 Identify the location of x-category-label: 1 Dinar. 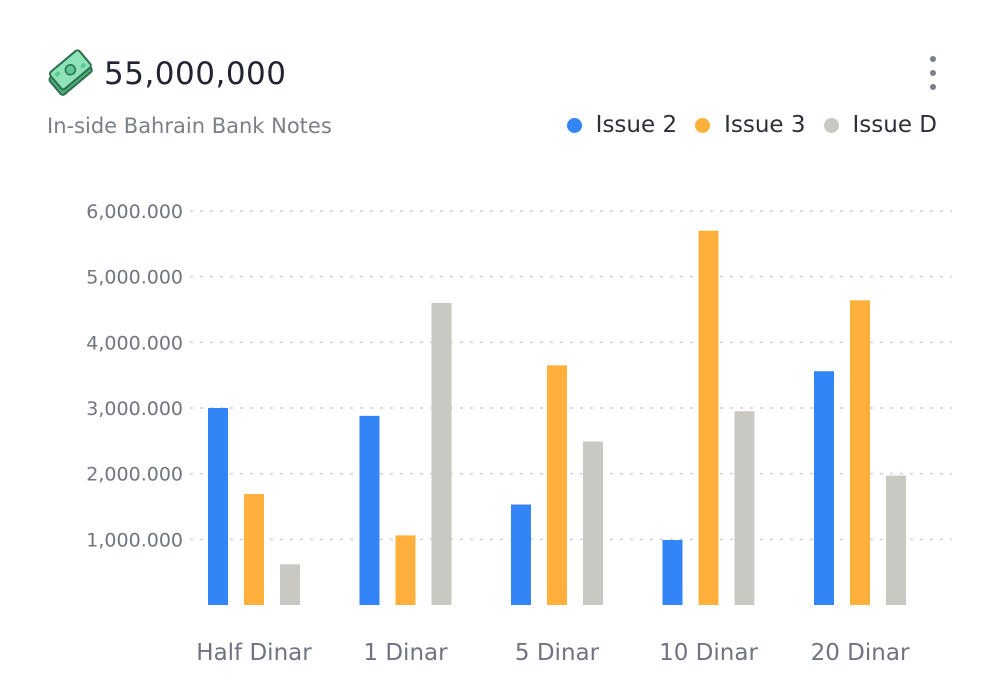
(405, 653).